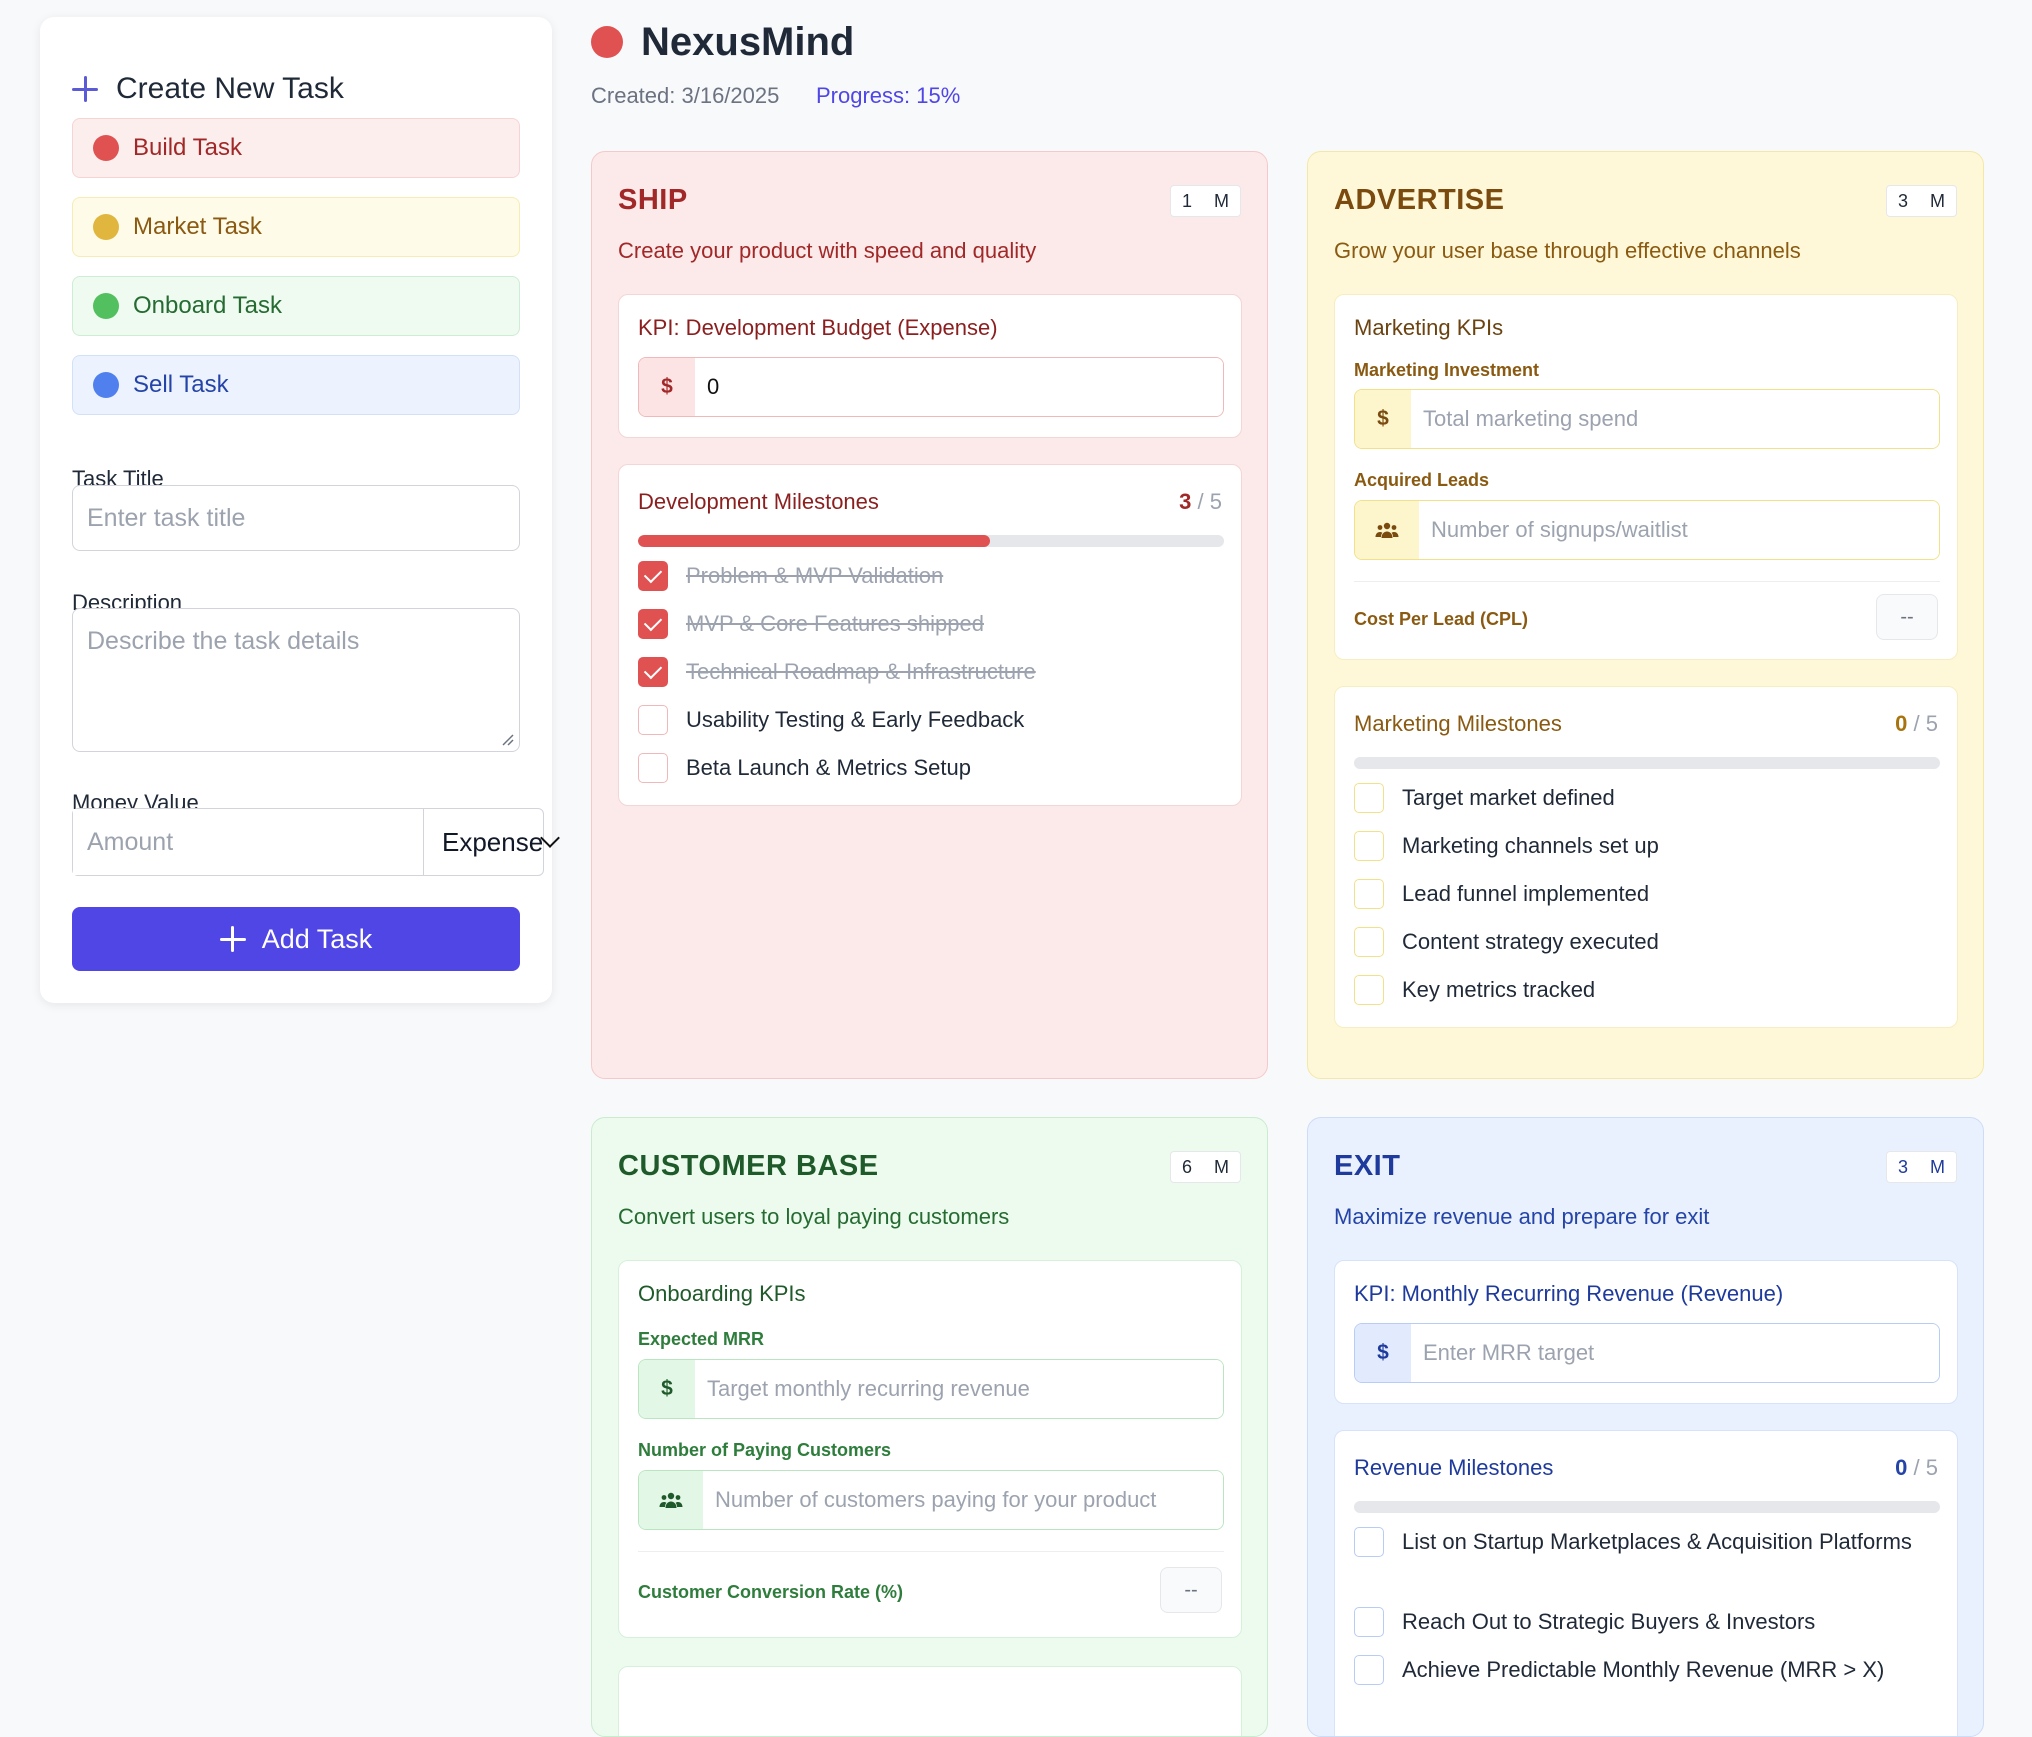 Image resolution: width=2032 pixels, height=1737 pixels. What do you see at coordinates (1508, 797) in the screenshot?
I see `advertise-milestone-label: Target market defined` at bounding box center [1508, 797].